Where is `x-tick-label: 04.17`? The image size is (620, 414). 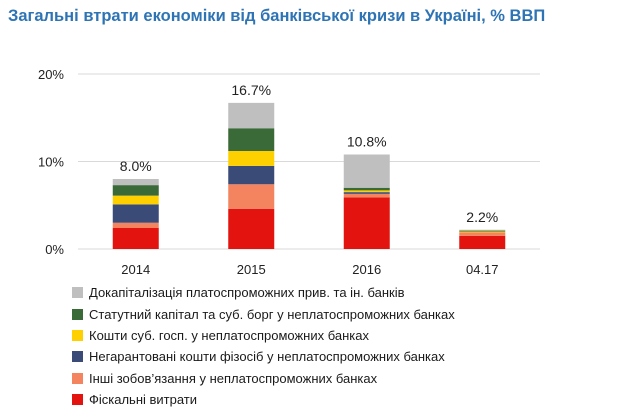
x-tick-label: 04.17 is located at coordinates (482, 269).